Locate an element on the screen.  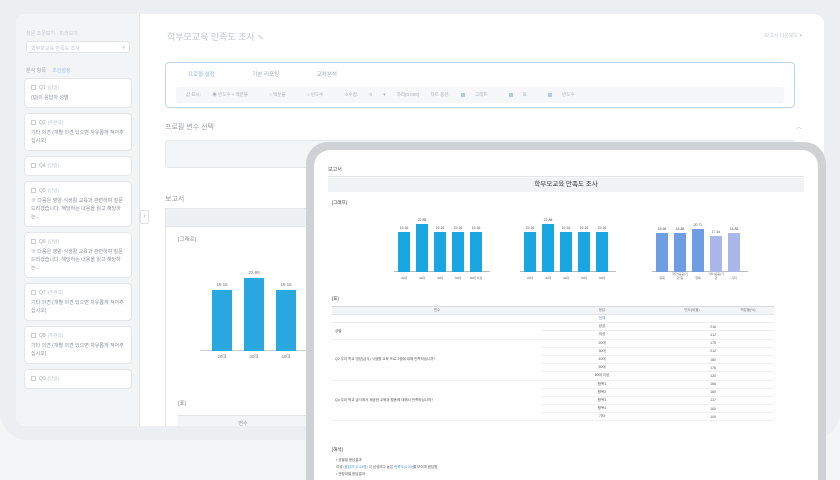
table-item-cell: 항목4 is located at coordinates (602, 409).